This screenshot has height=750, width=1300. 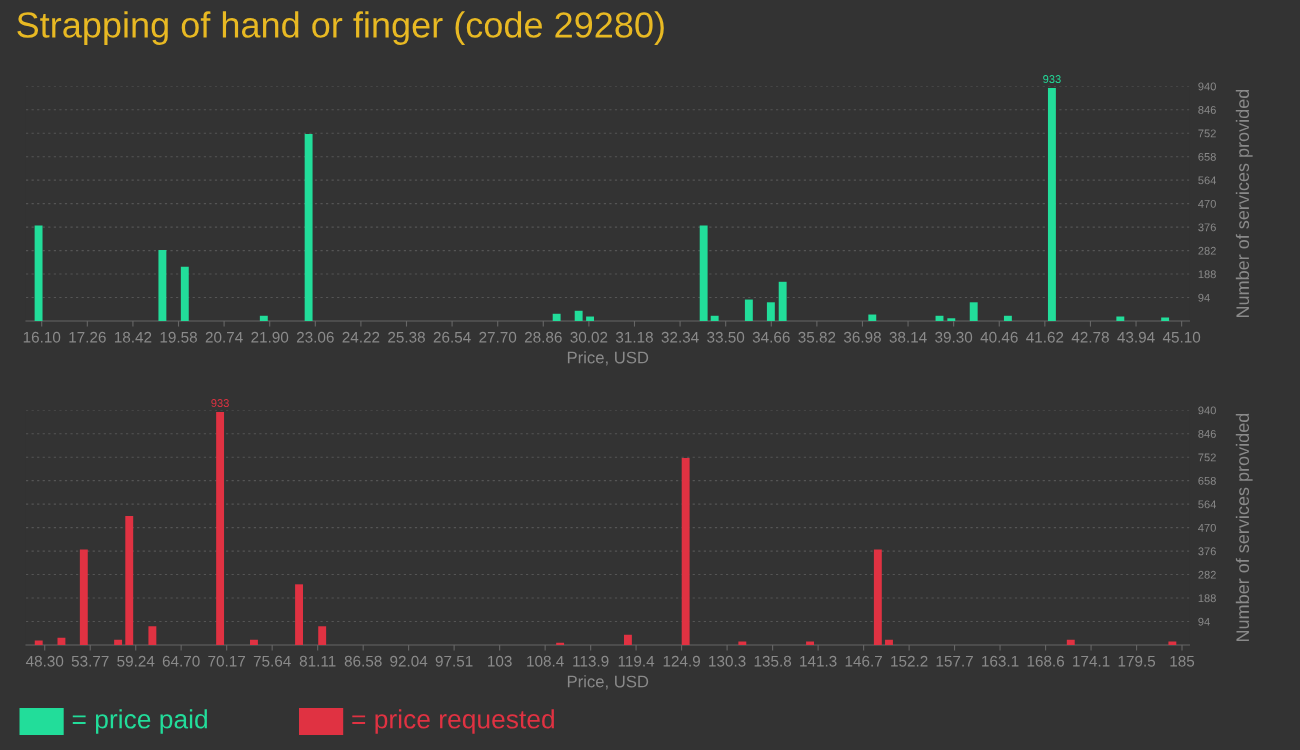 What do you see at coordinates (361, 337) in the screenshot?
I see `x-tick-label: 24.22` at bounding box center [361, 337].